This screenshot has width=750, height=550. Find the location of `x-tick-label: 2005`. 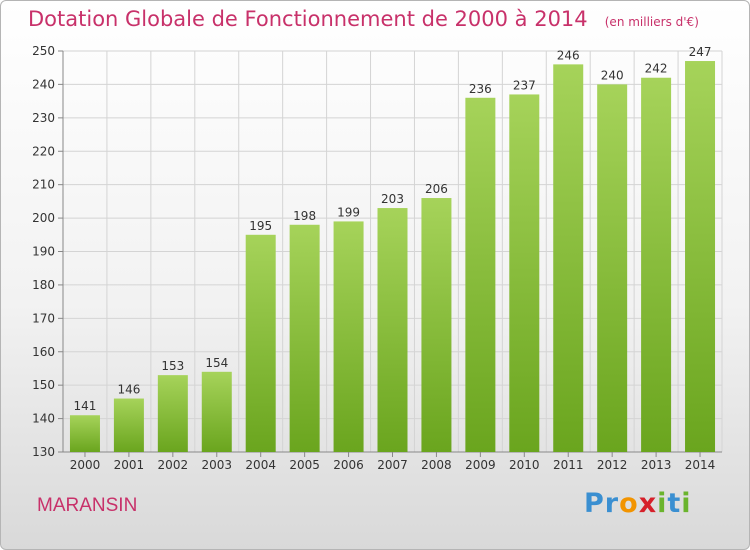

x-tick-label: 2005 is located at coordinates (304, 465).